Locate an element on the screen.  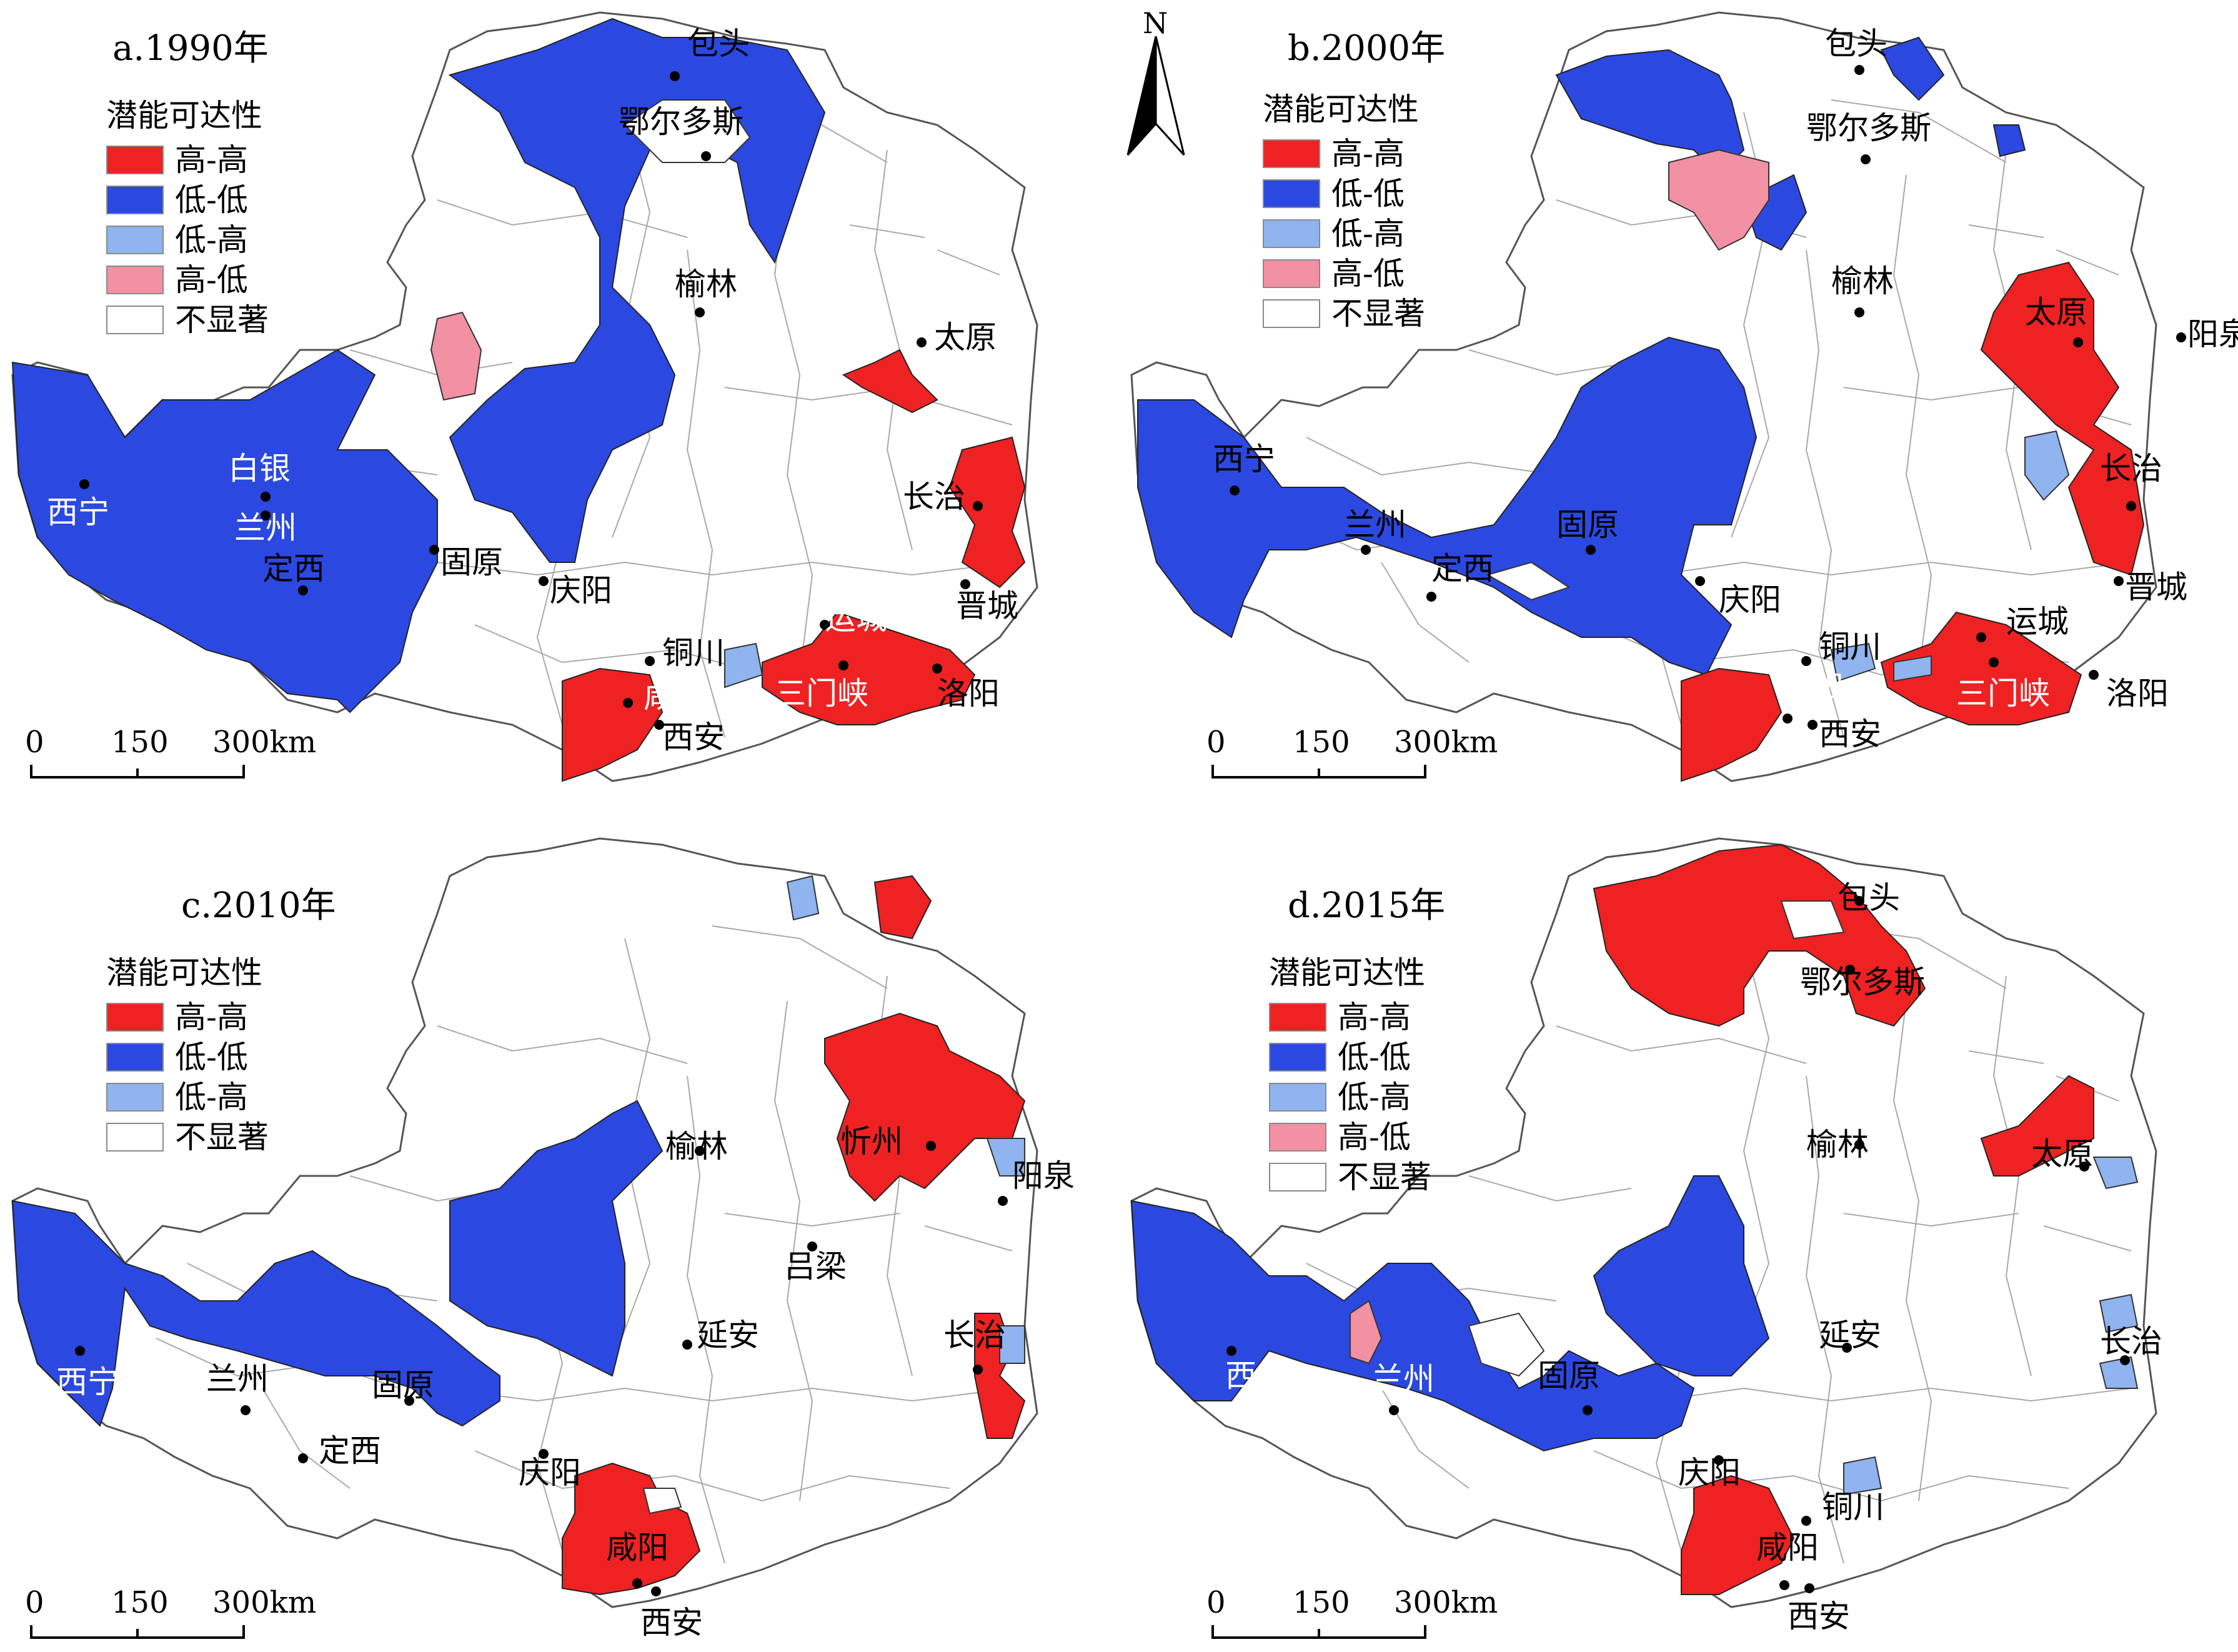
panel-title: b.2000年 is located at coordinates (1367, 48).